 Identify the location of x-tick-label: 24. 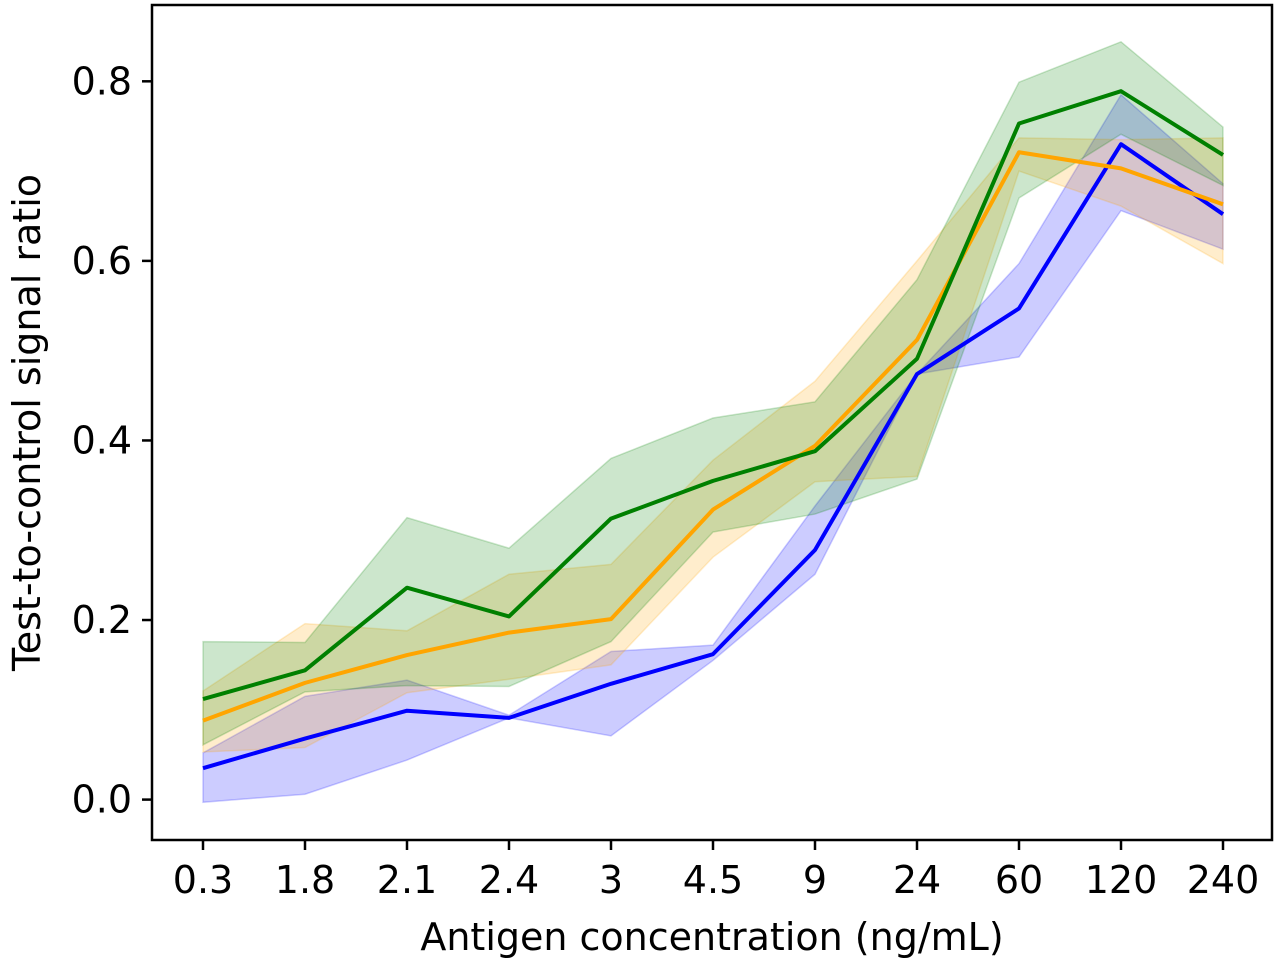
(917, 880).